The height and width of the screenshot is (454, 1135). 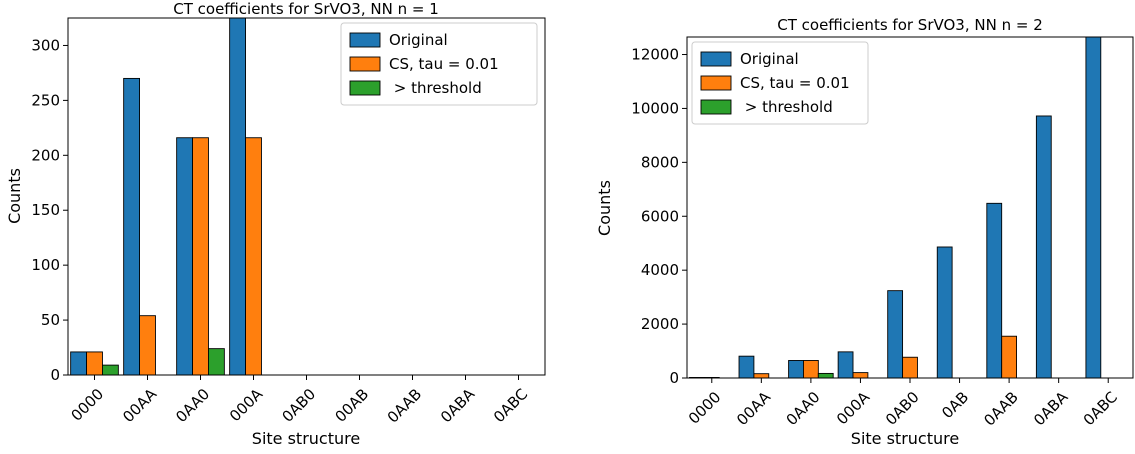 What do you see at coordinates (660, 270) in the screenshot?
I see `y-tick-label: 4000` at bounding box center [660, 270].